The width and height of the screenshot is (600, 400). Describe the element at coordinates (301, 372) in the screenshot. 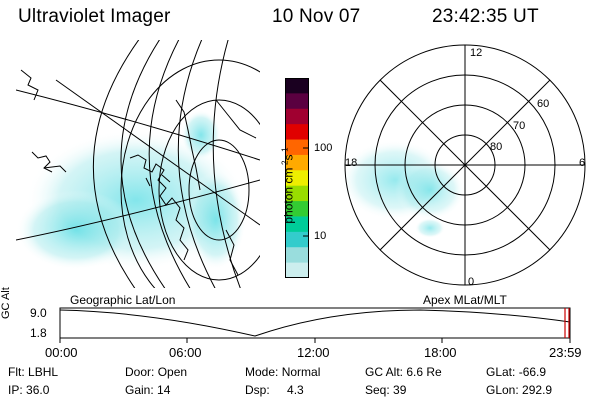

I see `info-mode-value: Normal` at that location.